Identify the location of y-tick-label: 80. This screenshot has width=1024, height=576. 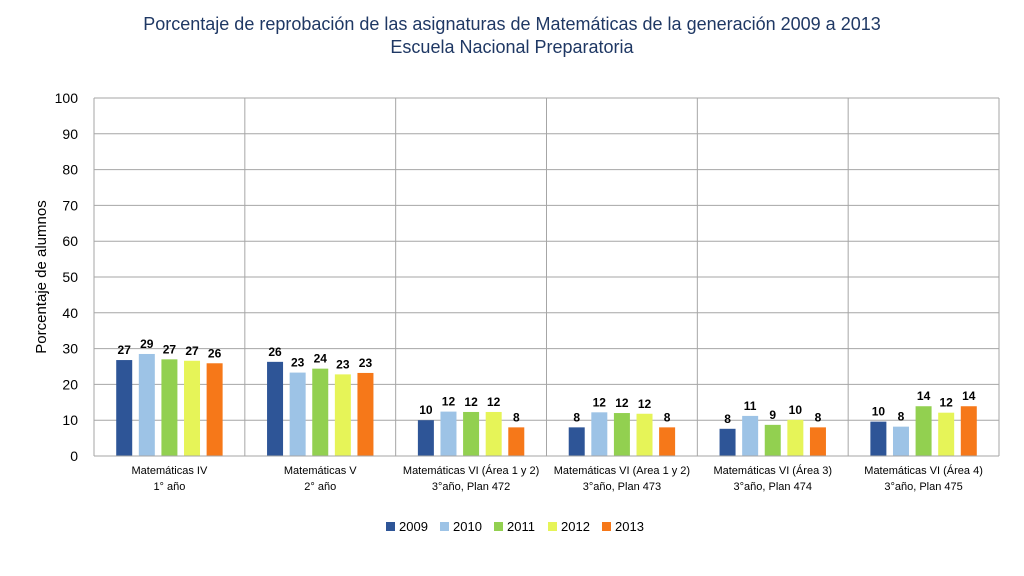
(70, 170).